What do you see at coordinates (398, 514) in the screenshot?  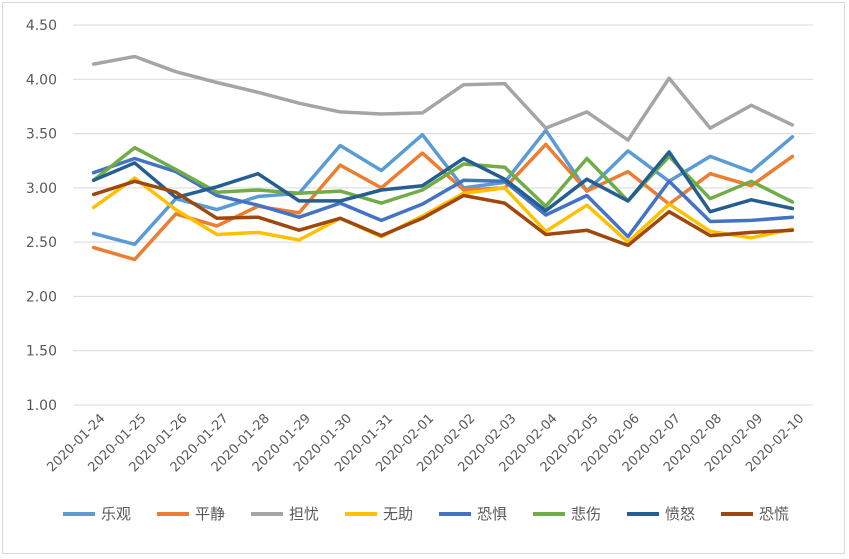 I see `legend-label: 无助` at bounding box center [398, 514].